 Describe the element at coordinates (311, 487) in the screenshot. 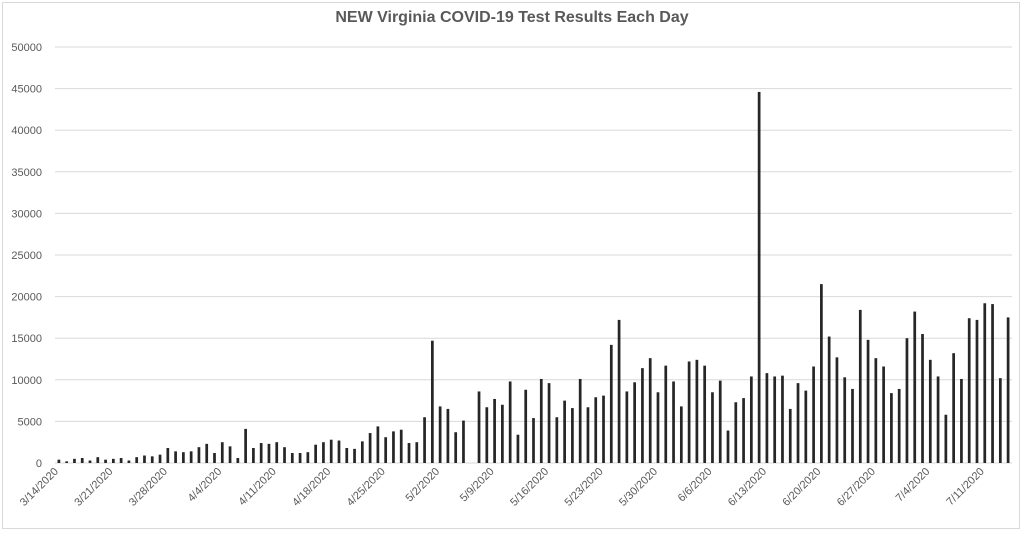

I see `x-tick-label: 4/18/2020` at that location.